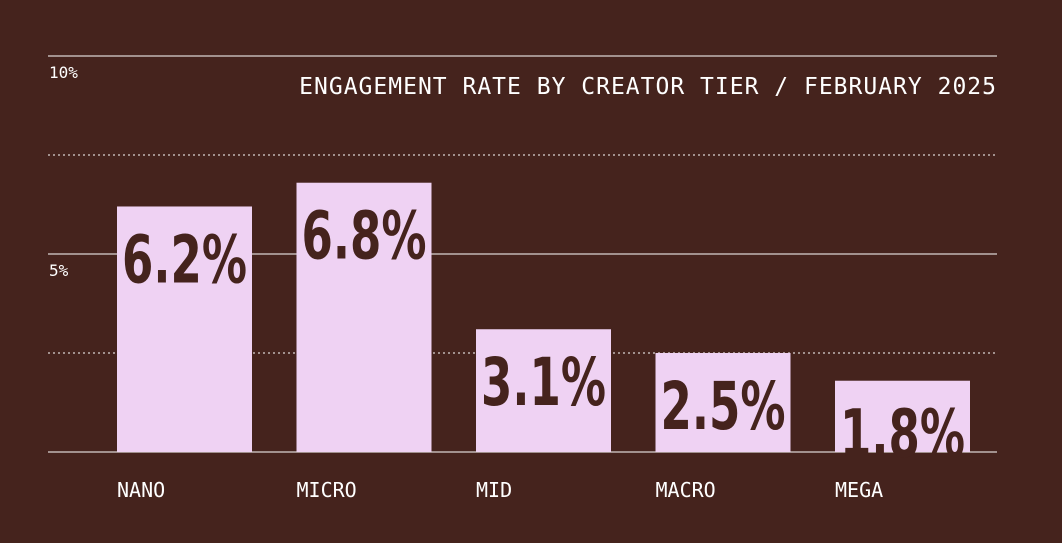  I want to click on bar-mega, so click(902, 416).